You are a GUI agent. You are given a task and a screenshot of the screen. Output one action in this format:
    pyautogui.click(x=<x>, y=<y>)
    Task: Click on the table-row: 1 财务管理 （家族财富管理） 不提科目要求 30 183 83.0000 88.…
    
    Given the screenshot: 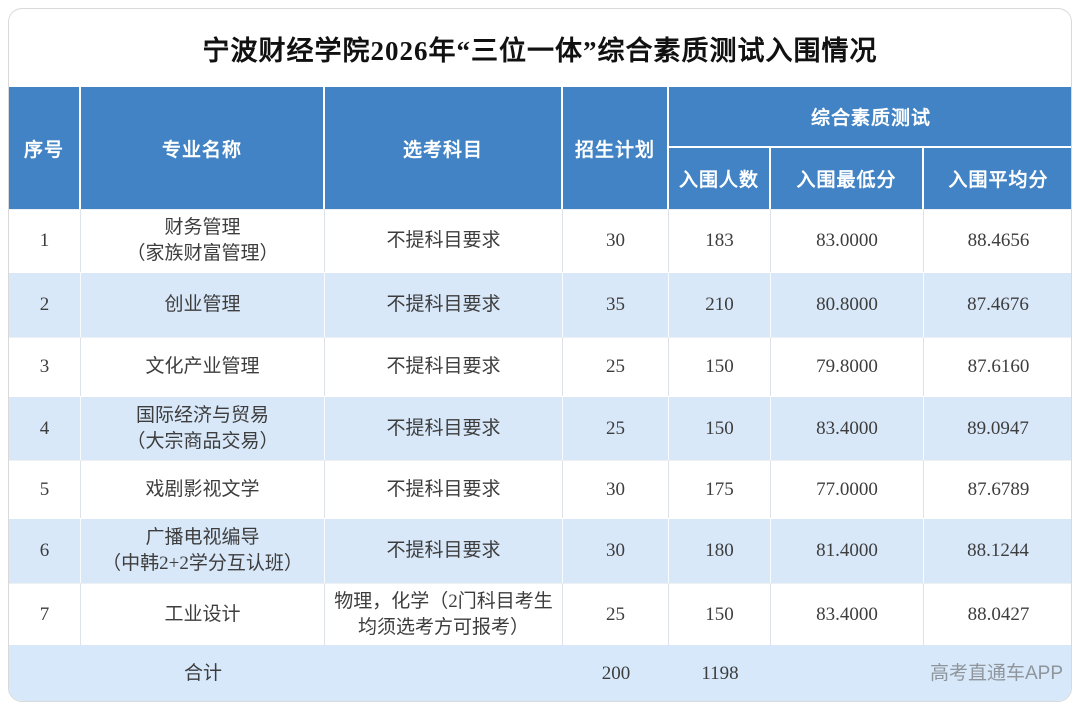 What is the action you would take?
    pyautogui.click(x=540, y=240)
    